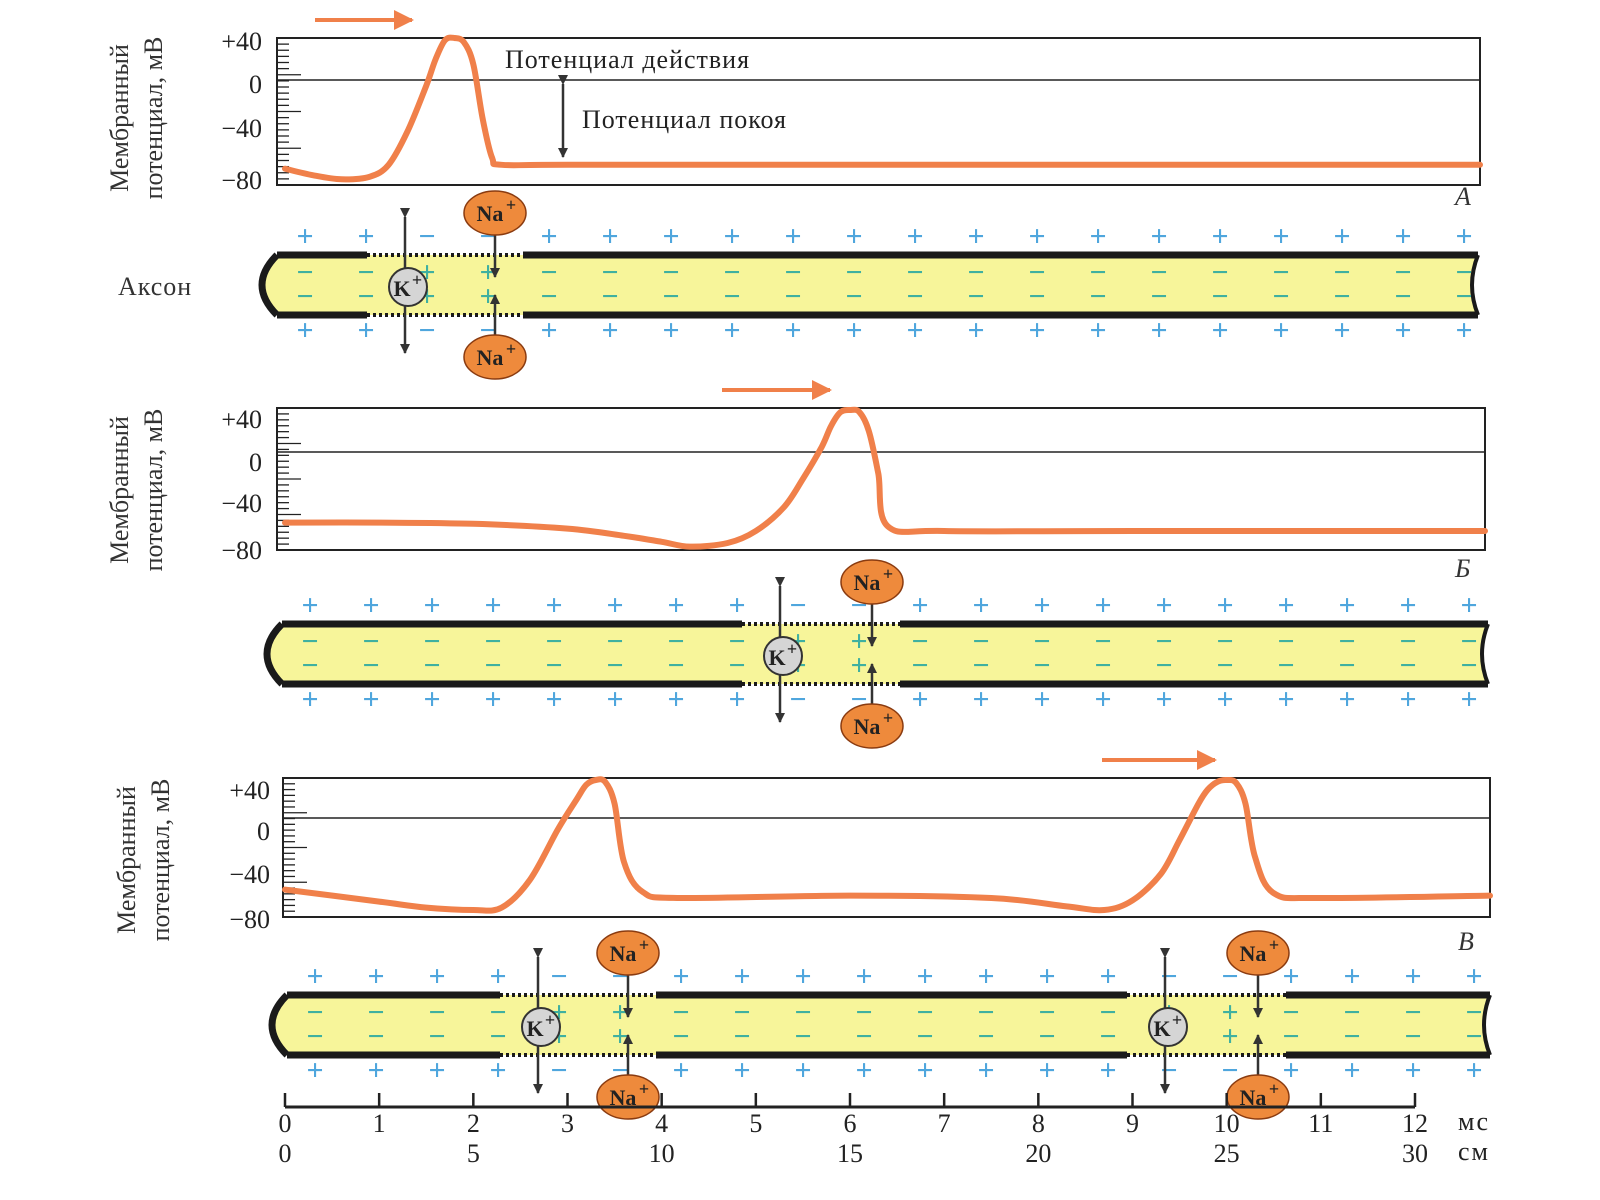 The image size is (1600, 1200). Describe the element at coordinates (885, 478) in the screenshot. I see `panel-b-potential-curve` at that location.